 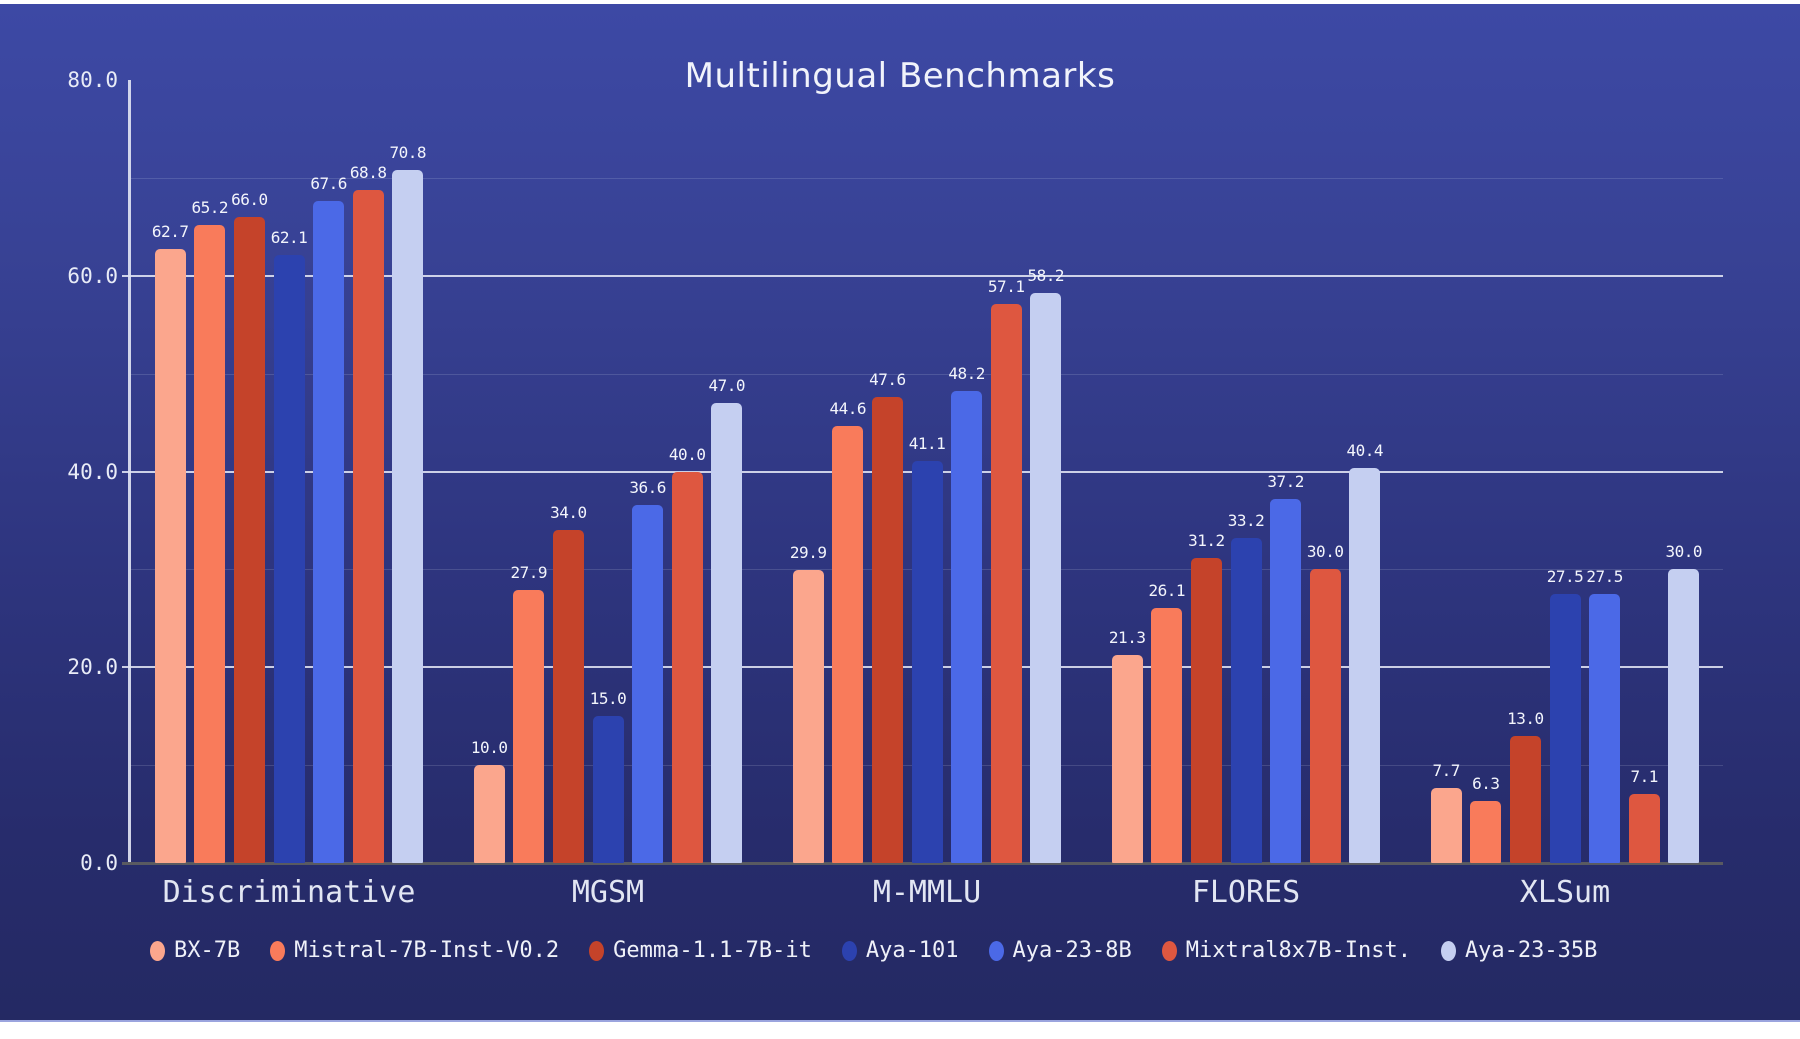 What do you see at coordinates (1604, 576) in the screenshot?
I see `bar-value-label: 27.5` at bounding box center [1604, 576].